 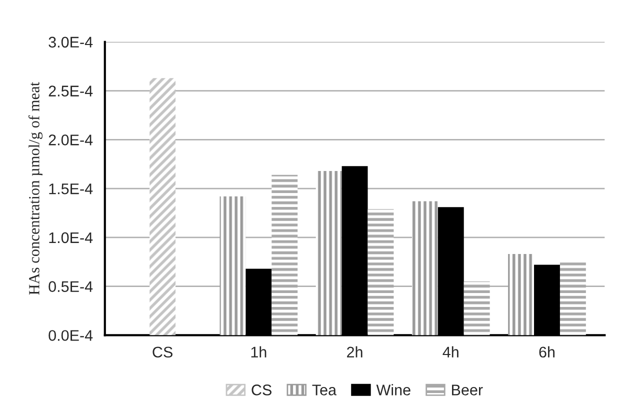 I want to click on x-tick-label: 6h, so click(x=546, y=352).